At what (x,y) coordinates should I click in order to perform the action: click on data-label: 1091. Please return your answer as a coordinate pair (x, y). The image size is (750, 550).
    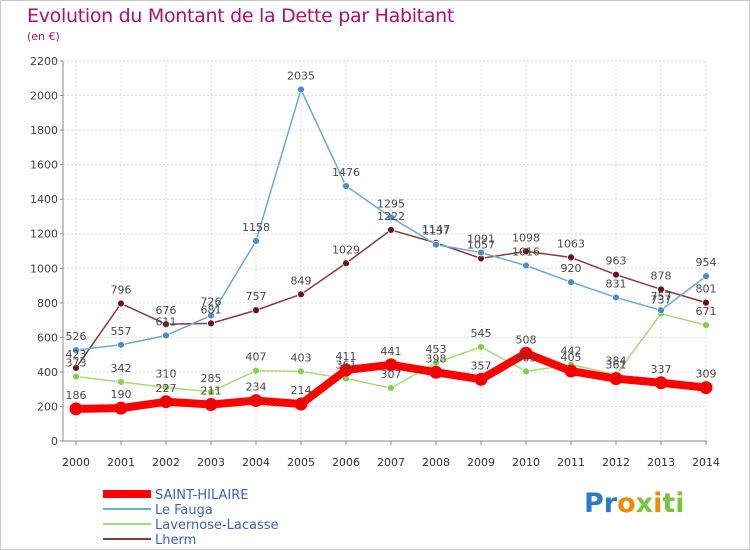
    Looking at the image, I should click on (481, 239).